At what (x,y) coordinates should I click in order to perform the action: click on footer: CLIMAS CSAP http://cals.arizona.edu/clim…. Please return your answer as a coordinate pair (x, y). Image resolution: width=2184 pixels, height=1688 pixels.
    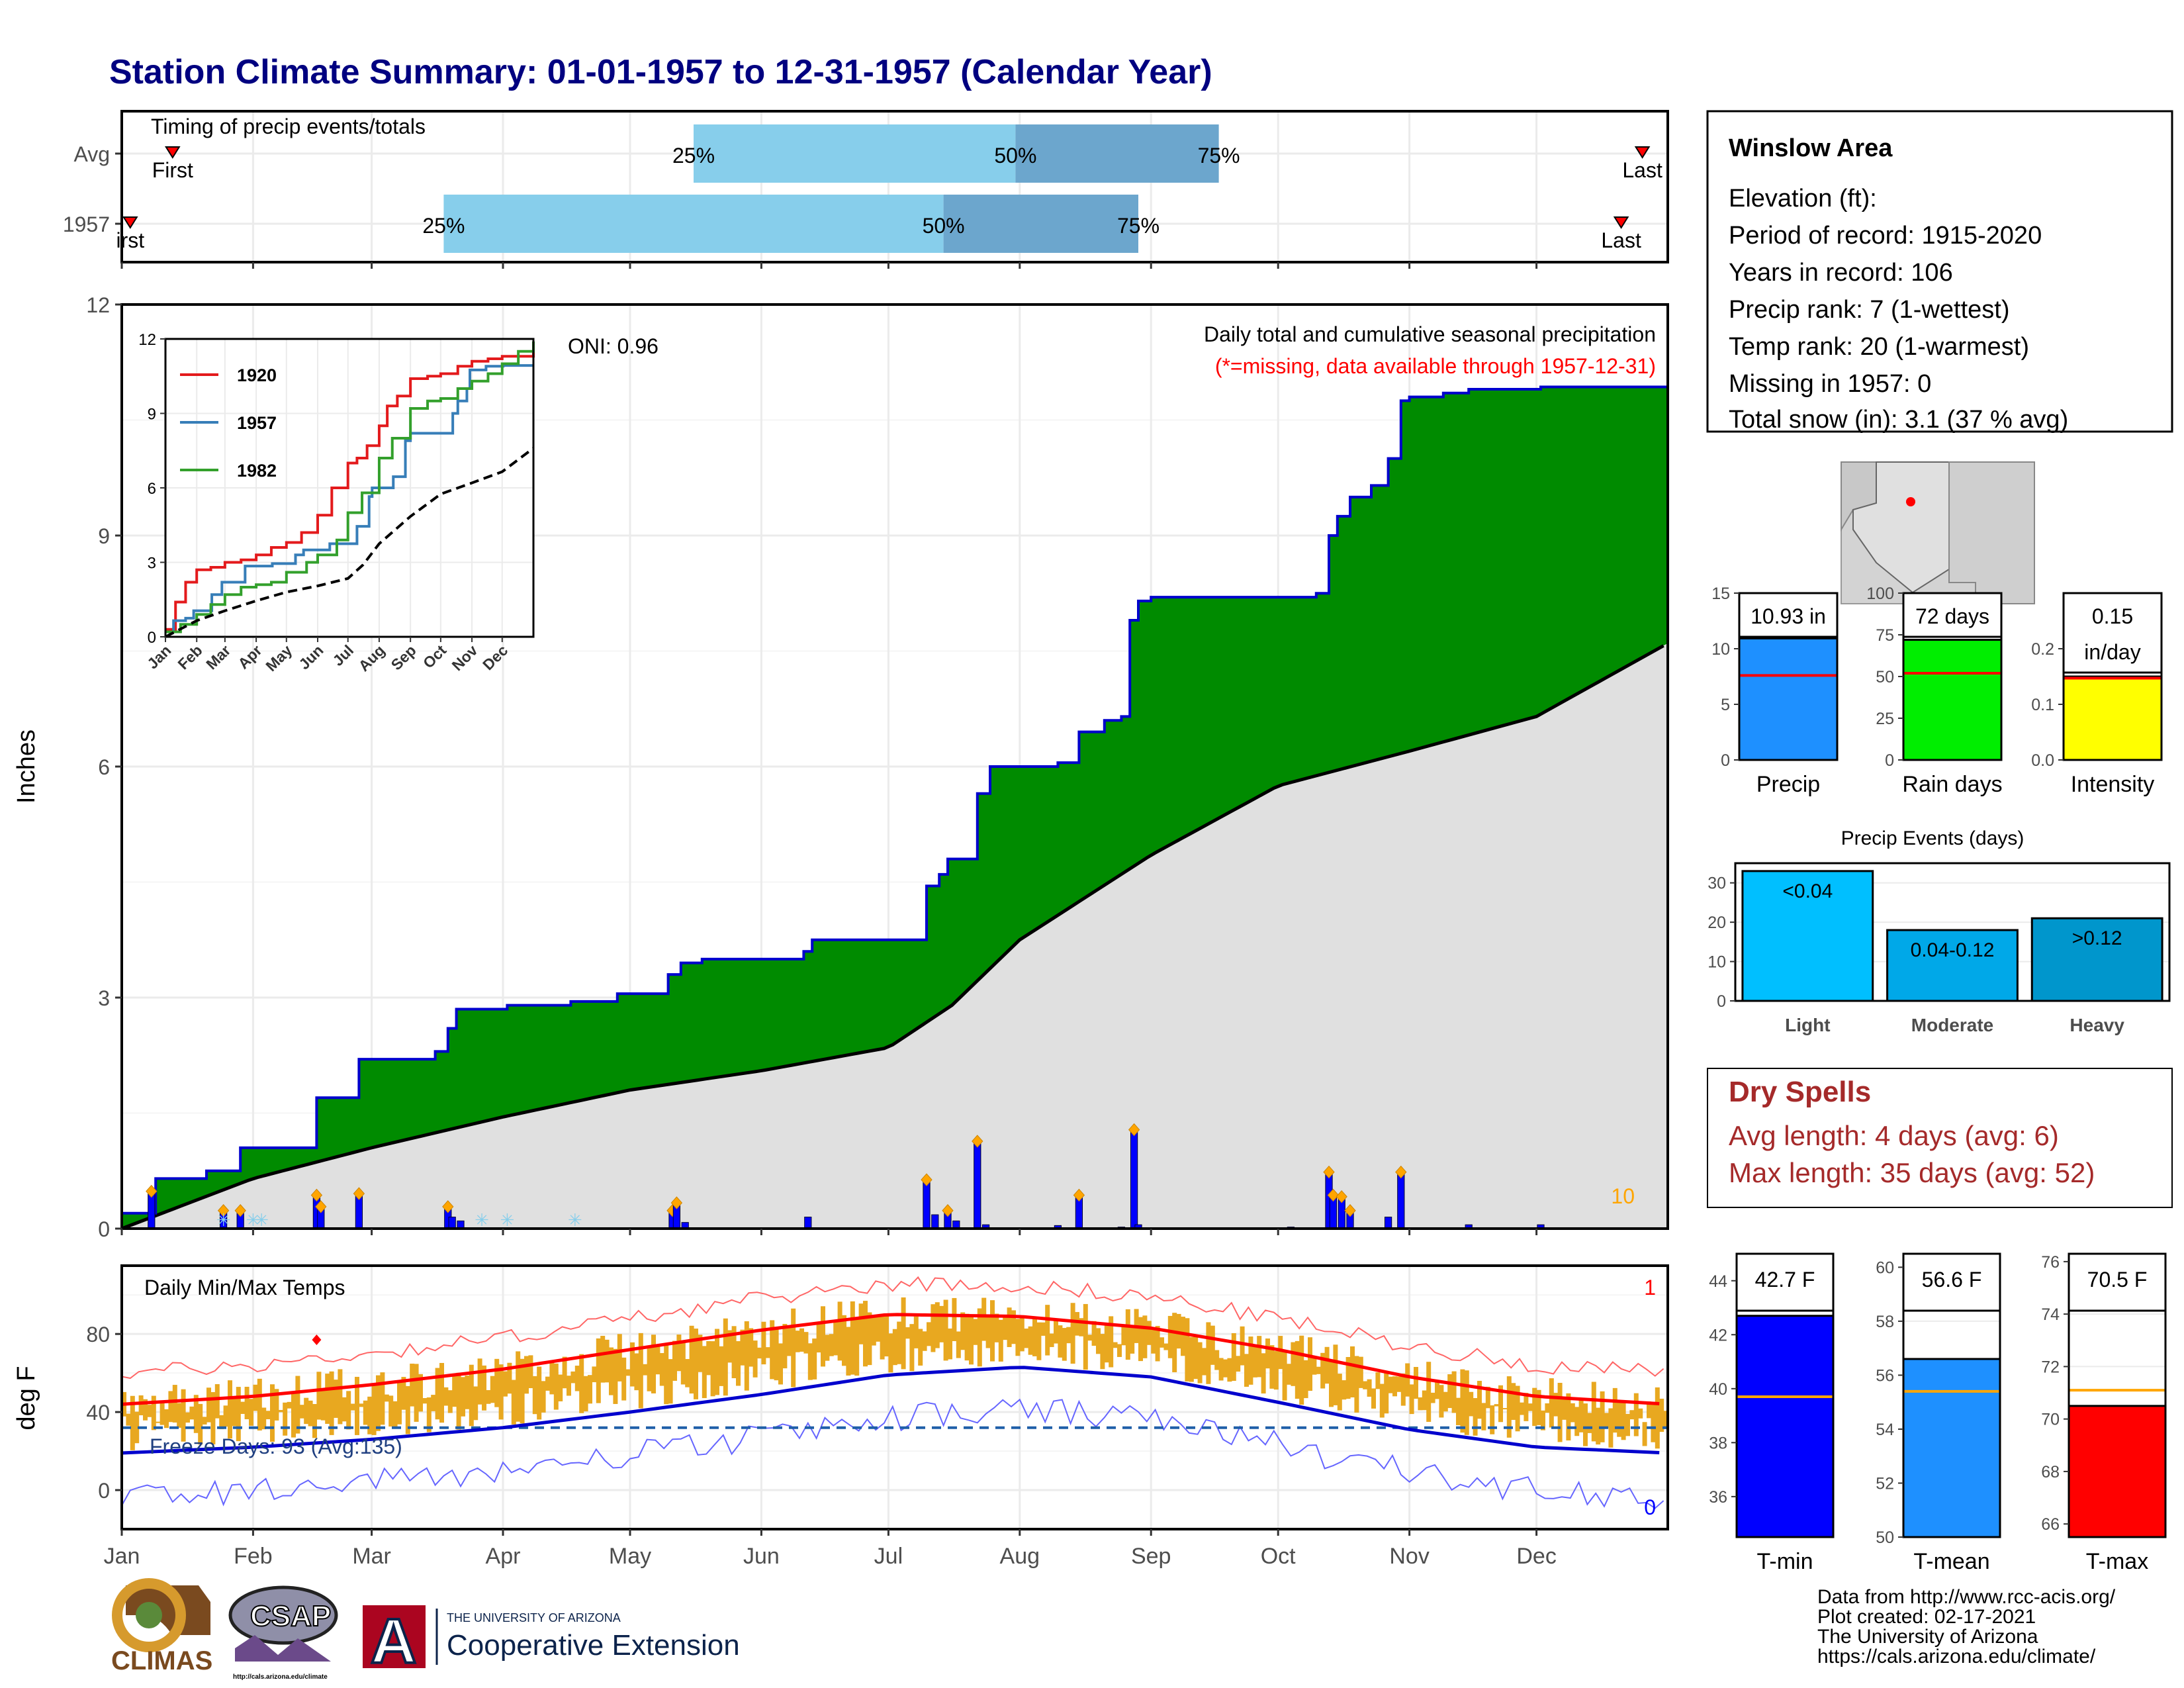
    Looking at the image, I should click on (1113, 1629).